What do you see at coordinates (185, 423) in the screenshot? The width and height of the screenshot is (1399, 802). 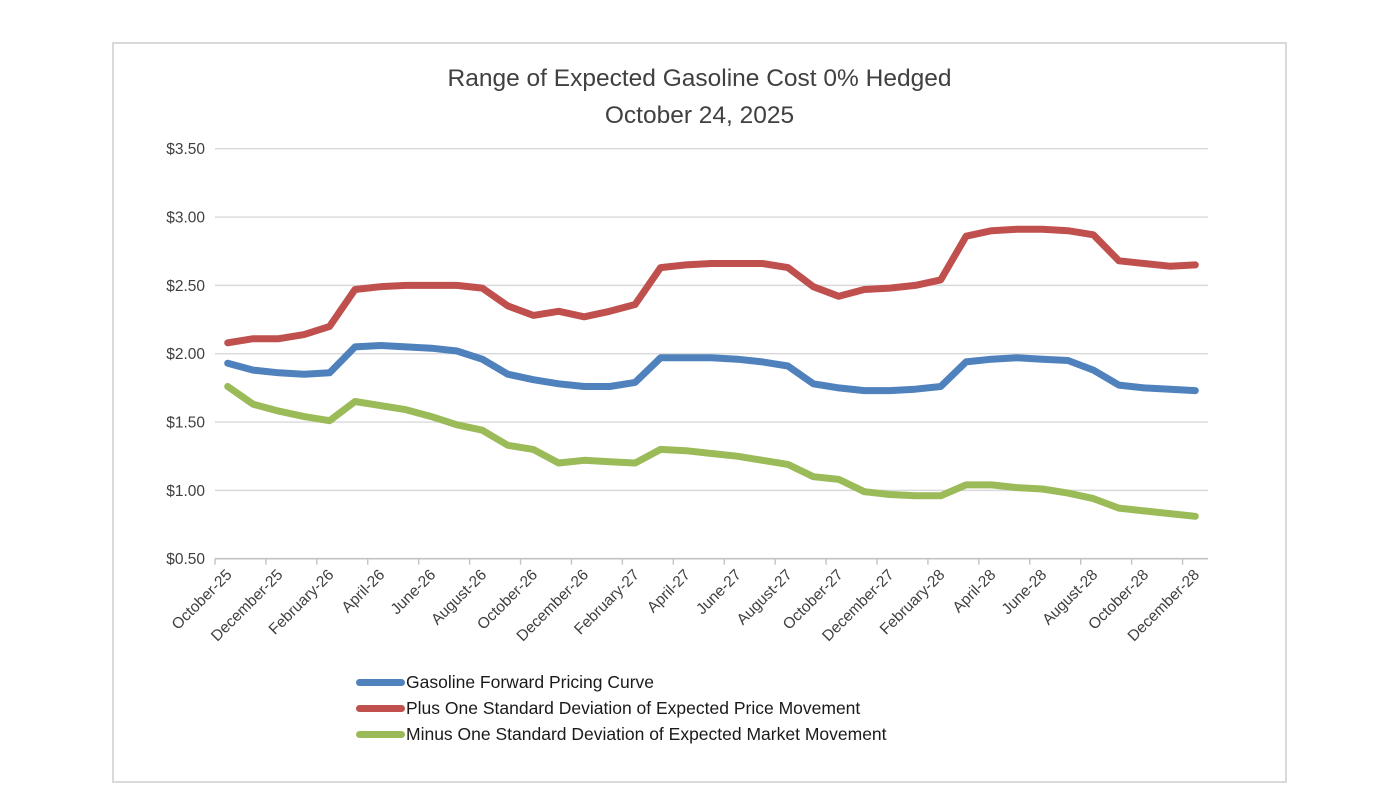 I see `y-axis-tick-label: $1.50` at bounding box center [185, 423].